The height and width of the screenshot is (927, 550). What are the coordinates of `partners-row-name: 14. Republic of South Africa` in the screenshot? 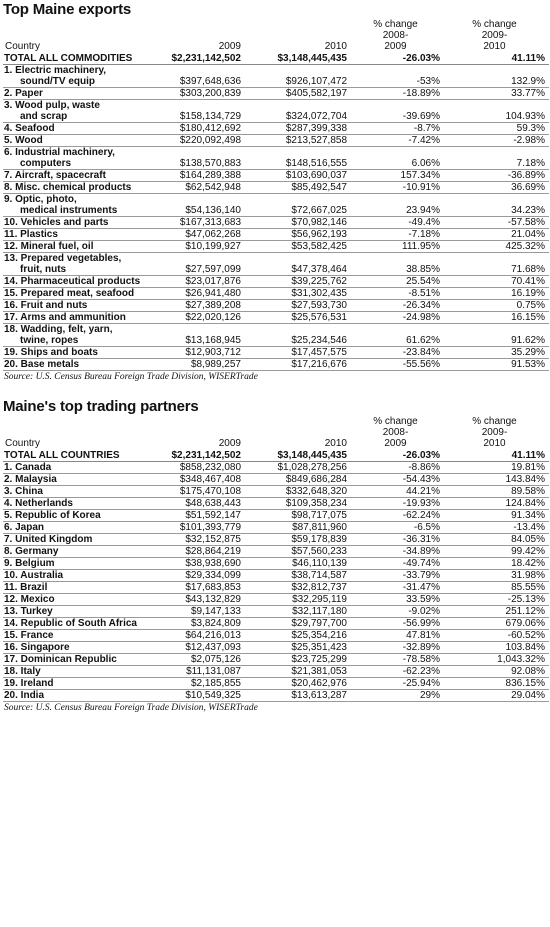 It's located at (77, 623).